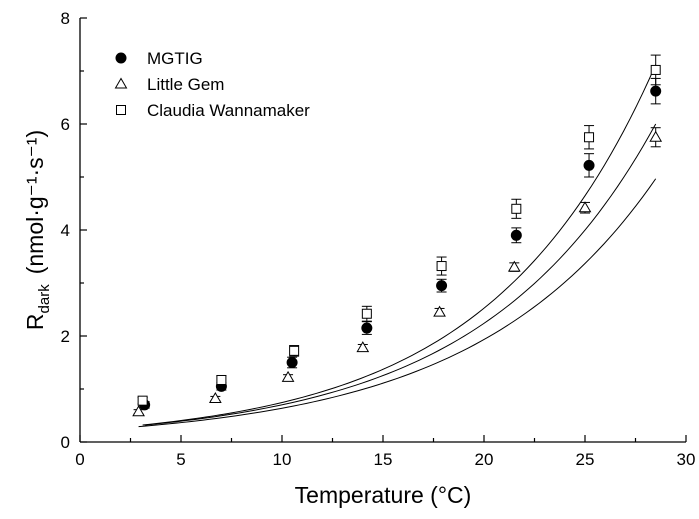 The width and height of the screenshot is (699, 519). What do you see at coordinates (282, 459) in the screenshot?
I see `x-tick-label: 10` at bounding box center [282, 459].